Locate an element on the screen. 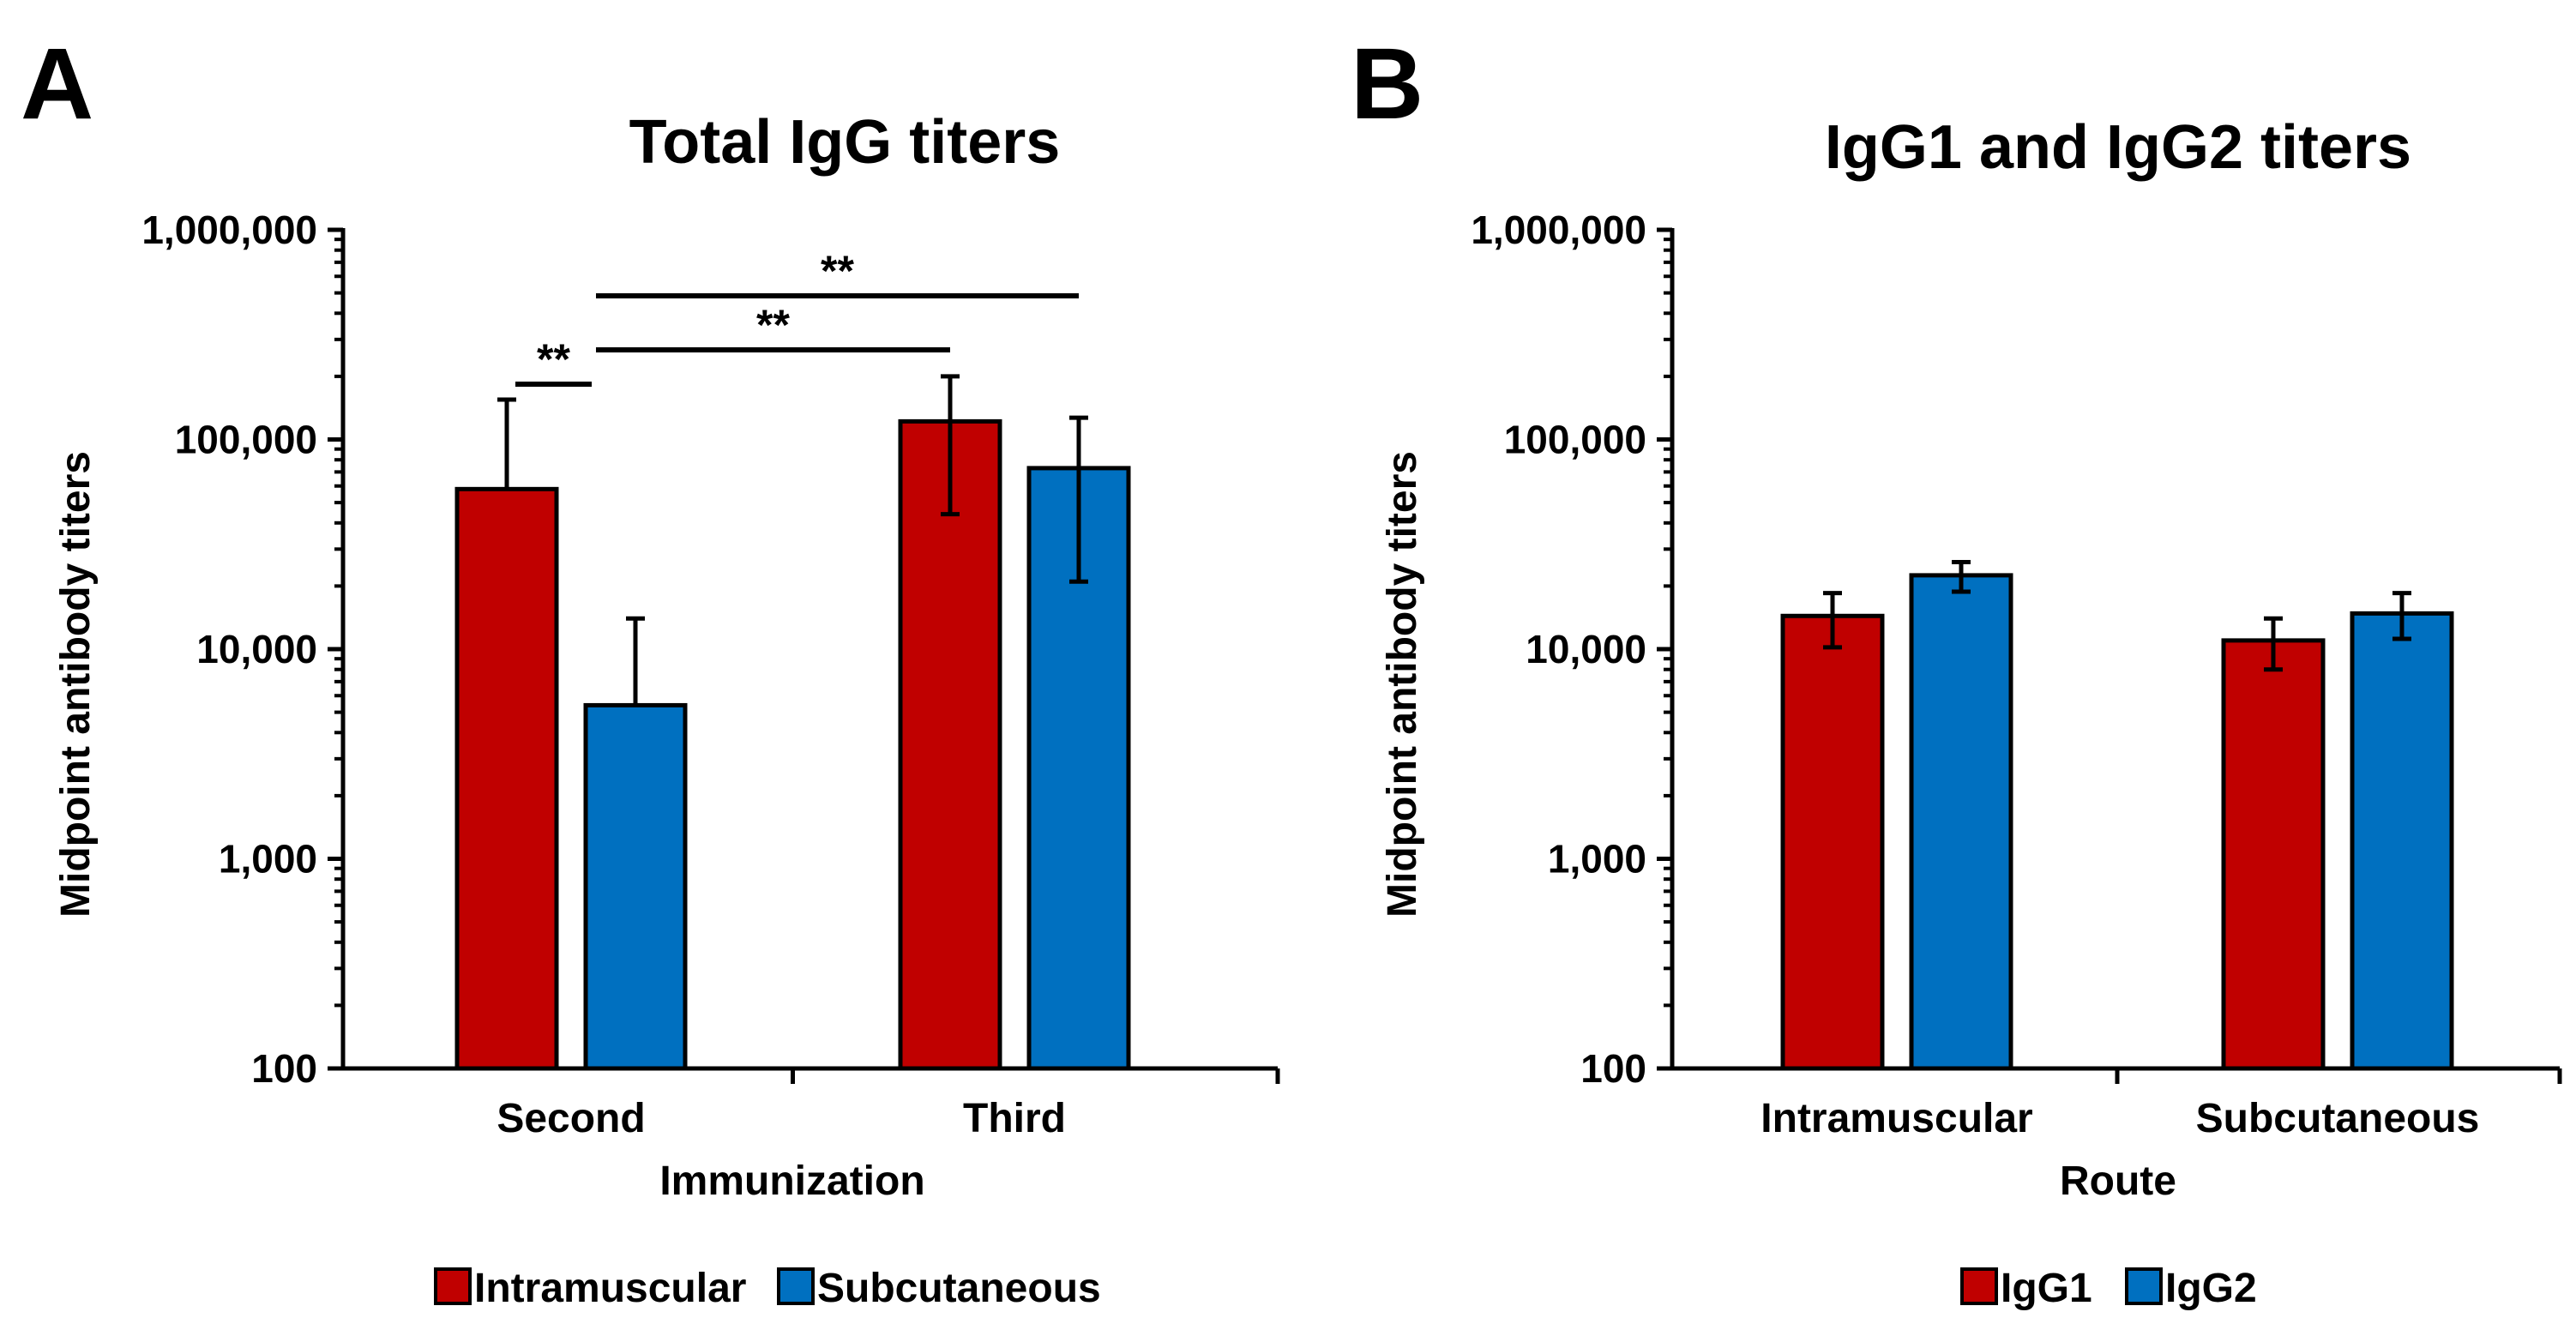  y-axis-title-b: Midpoint antibody titers is located at coordinates (1402, 684).